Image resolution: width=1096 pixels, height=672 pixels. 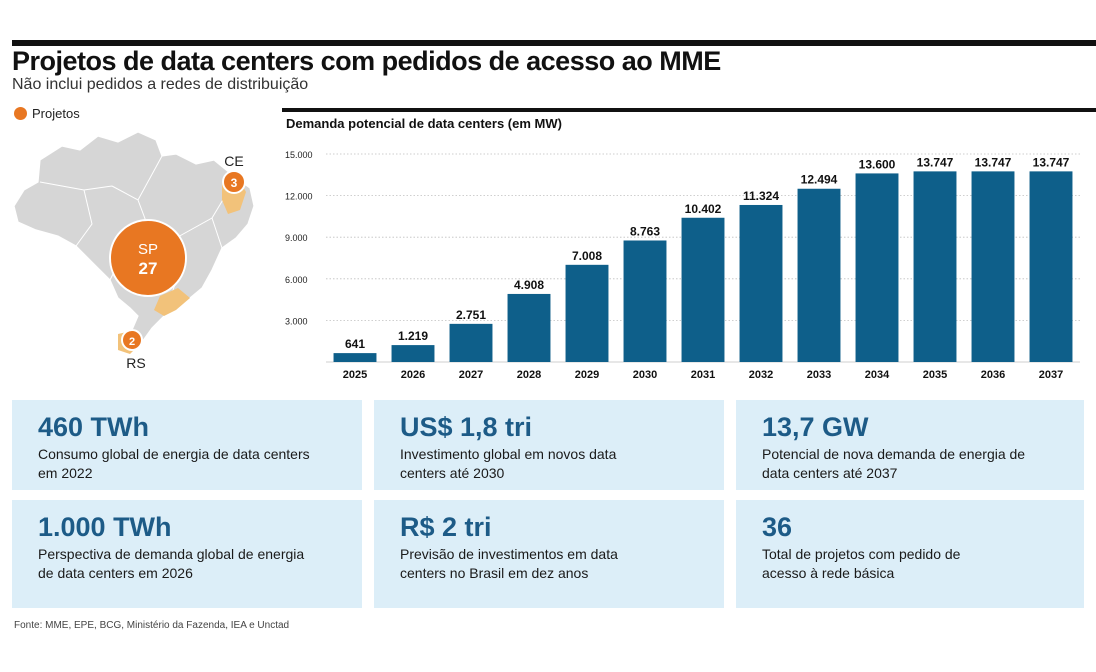 What do you see at coordinates (466, 427) in the screenshot?
I see `stat-value: US$ 1,8 tri` at bounding box center [466, 427].